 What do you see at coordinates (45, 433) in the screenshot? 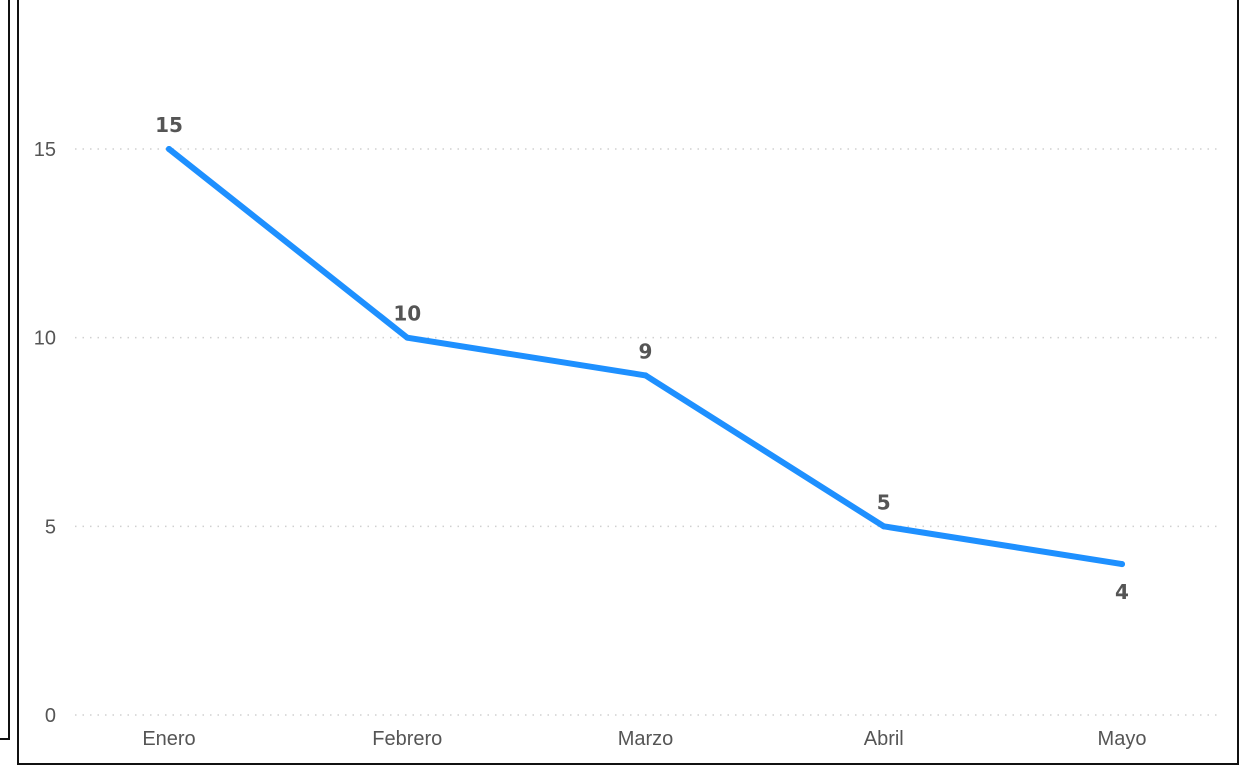
I see `y-axis: 0 5 10 15` at bounding box center [45, 433].